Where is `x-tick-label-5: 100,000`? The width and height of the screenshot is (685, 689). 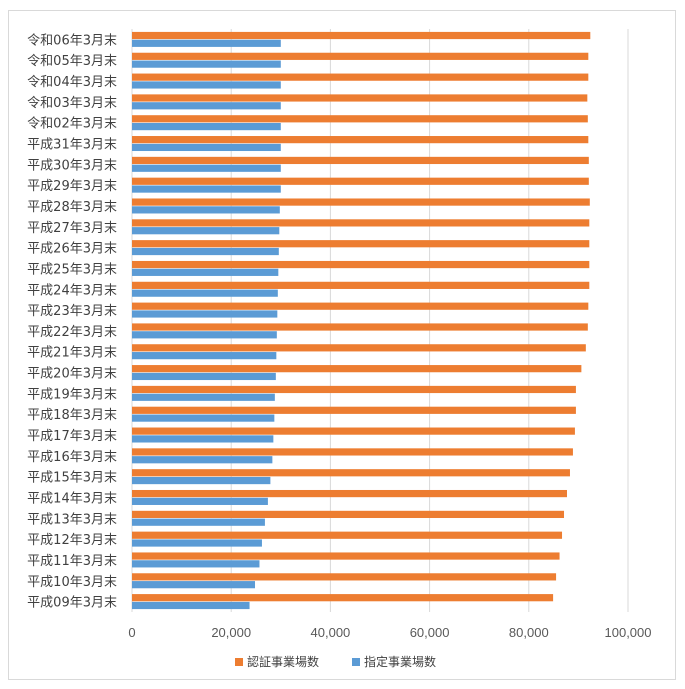 x-tick-label-5: 100,000 is located at coordinates (628, 632).